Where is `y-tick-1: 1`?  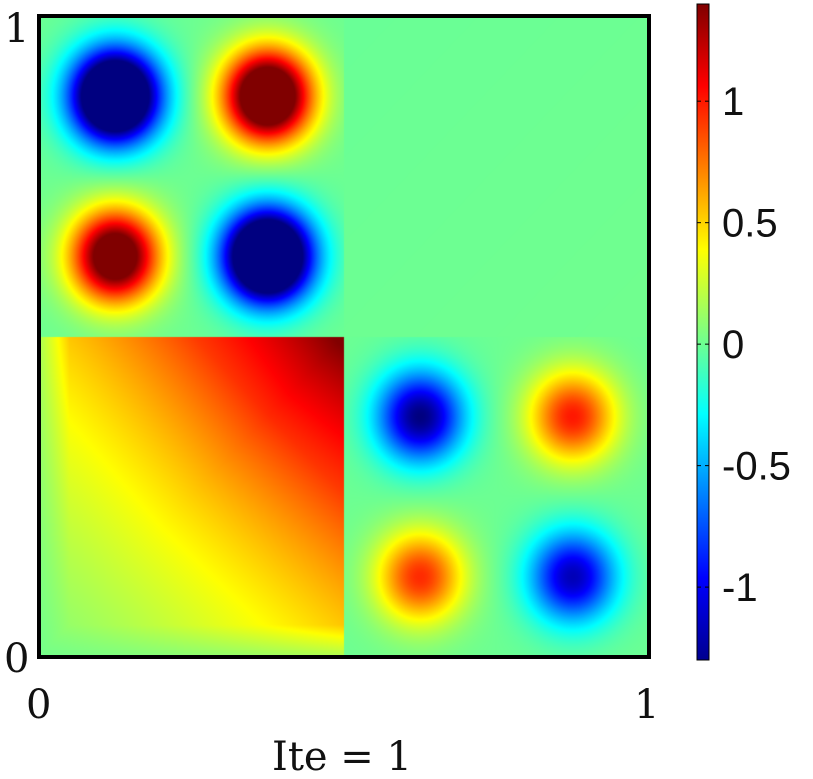 y-tick-1: 1 is located at coordinates (16, 29).